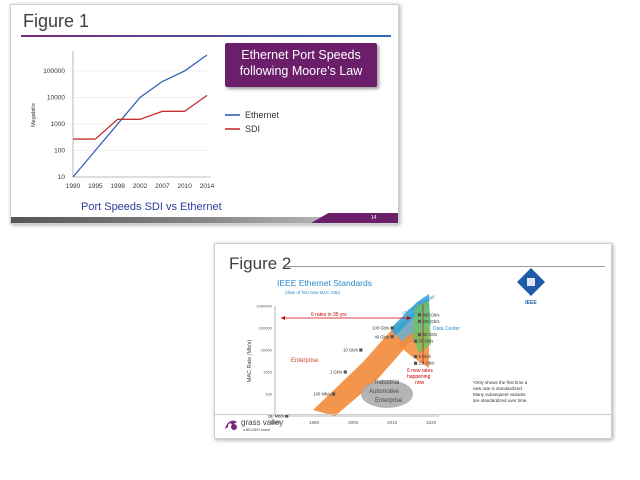 The height and width of the screenshot is (480, 640). What do you see at coordinates (420, 371) in the screenshot?
I see `annotation-new-rates-1: 6 new rates` at bounding box center [420, 371].